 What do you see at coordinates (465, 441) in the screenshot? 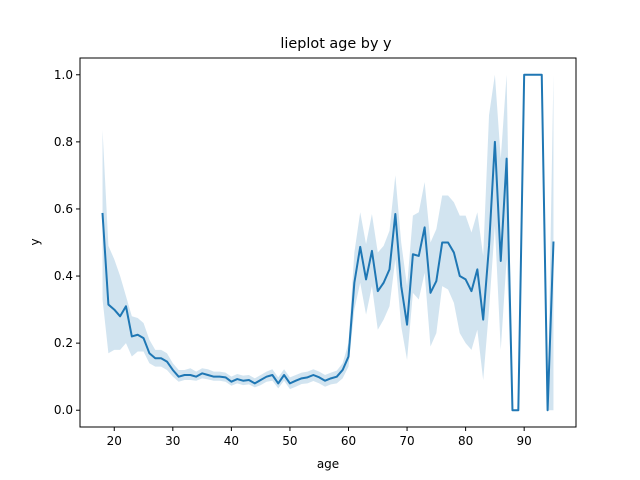
I see `x-tick-label: 80` at bounding box center [465, 441].